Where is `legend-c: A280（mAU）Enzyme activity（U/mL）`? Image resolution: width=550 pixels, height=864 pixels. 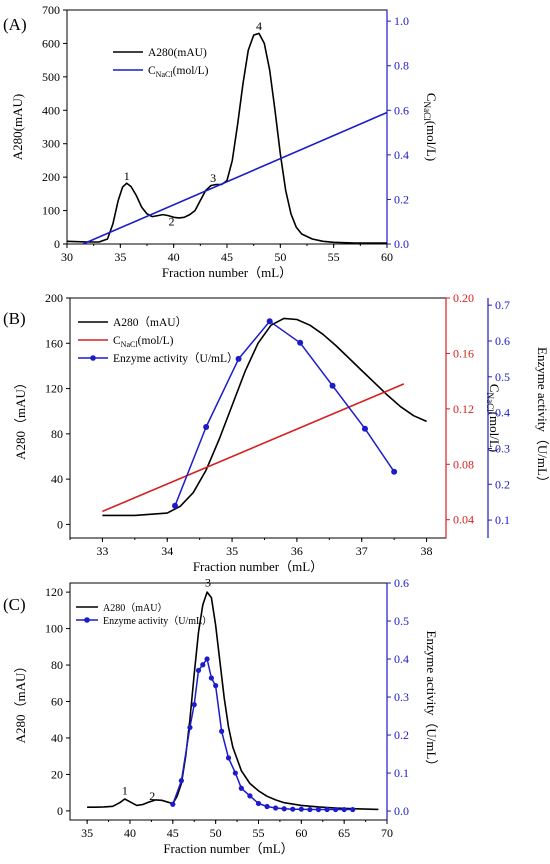 legend-c: A280（mAU）Enzyme activity（U/mL） is located at coordinates (144, 614).